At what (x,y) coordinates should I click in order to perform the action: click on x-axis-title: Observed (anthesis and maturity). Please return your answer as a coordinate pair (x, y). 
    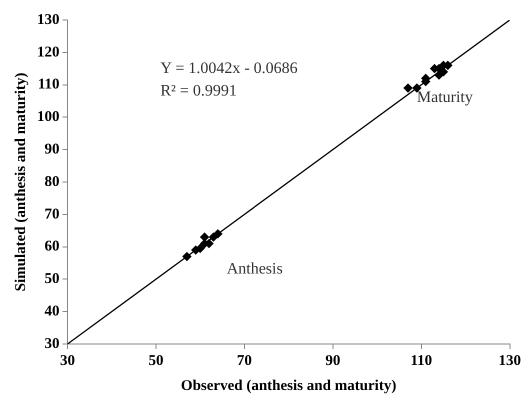
    Looking at the image, I should click on (288, 386).